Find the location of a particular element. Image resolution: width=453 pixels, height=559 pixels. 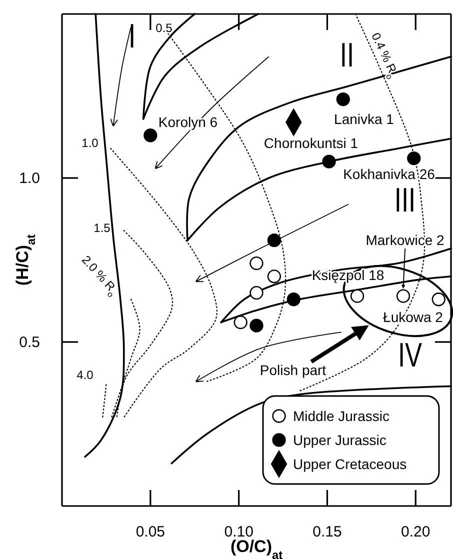

annotation: Kokhanivka 26 is located at coordinates (389, 174).